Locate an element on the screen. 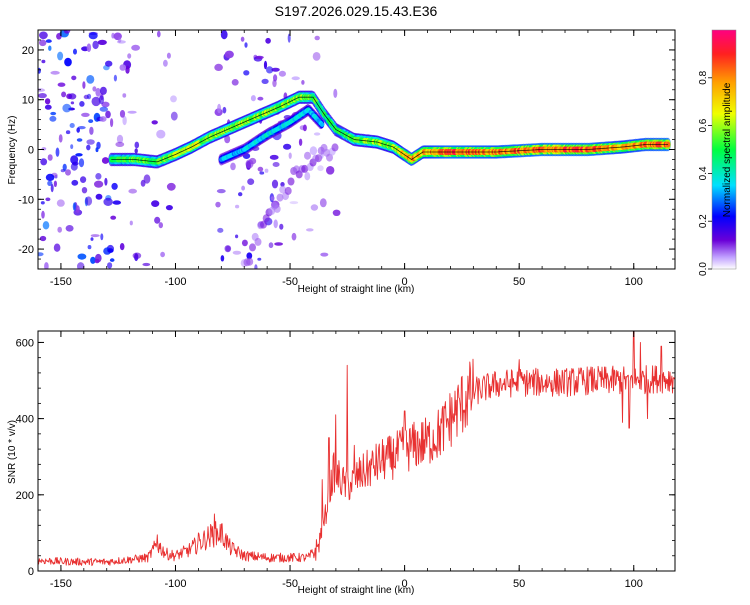 The width and height of the screenshot is (750, 605). snr-x-tick-label: 0 is located at coordinates (405, 584).